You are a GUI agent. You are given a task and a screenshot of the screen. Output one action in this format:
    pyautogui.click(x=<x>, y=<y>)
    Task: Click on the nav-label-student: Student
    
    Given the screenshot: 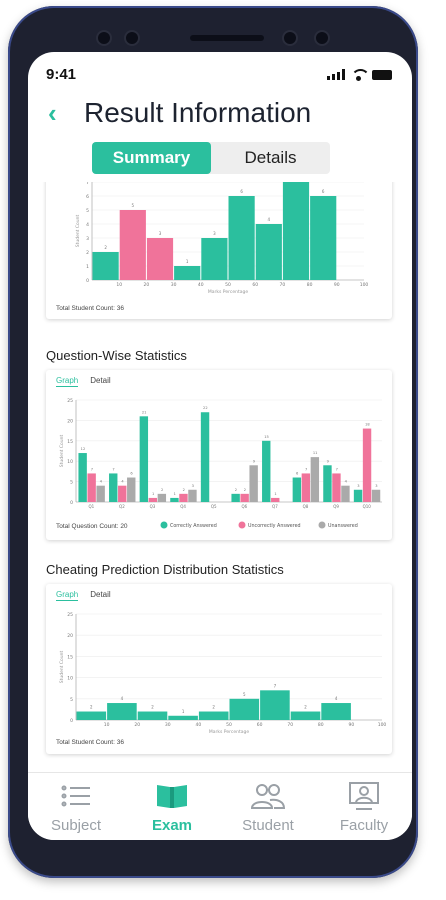 What is the action you would take?
    pyautogui.click(x=268, y=825)
    